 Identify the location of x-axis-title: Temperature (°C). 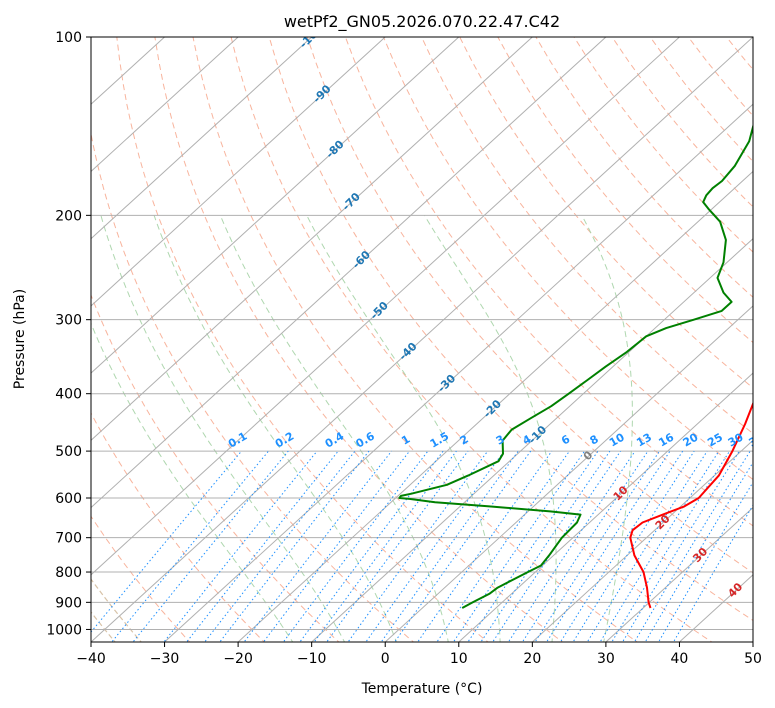
(422, 689).